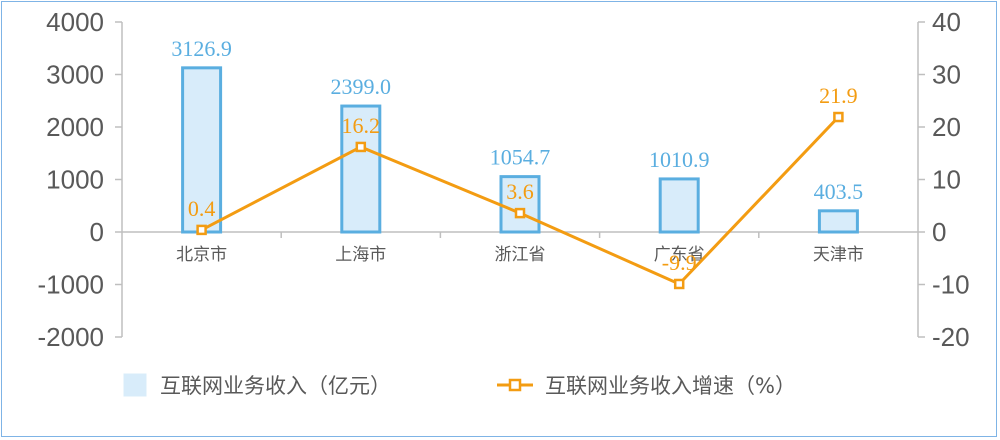  Describe the element at coordinates (951, 285) in the screenshot. I see `y-right-tick-label: -10` at that location.